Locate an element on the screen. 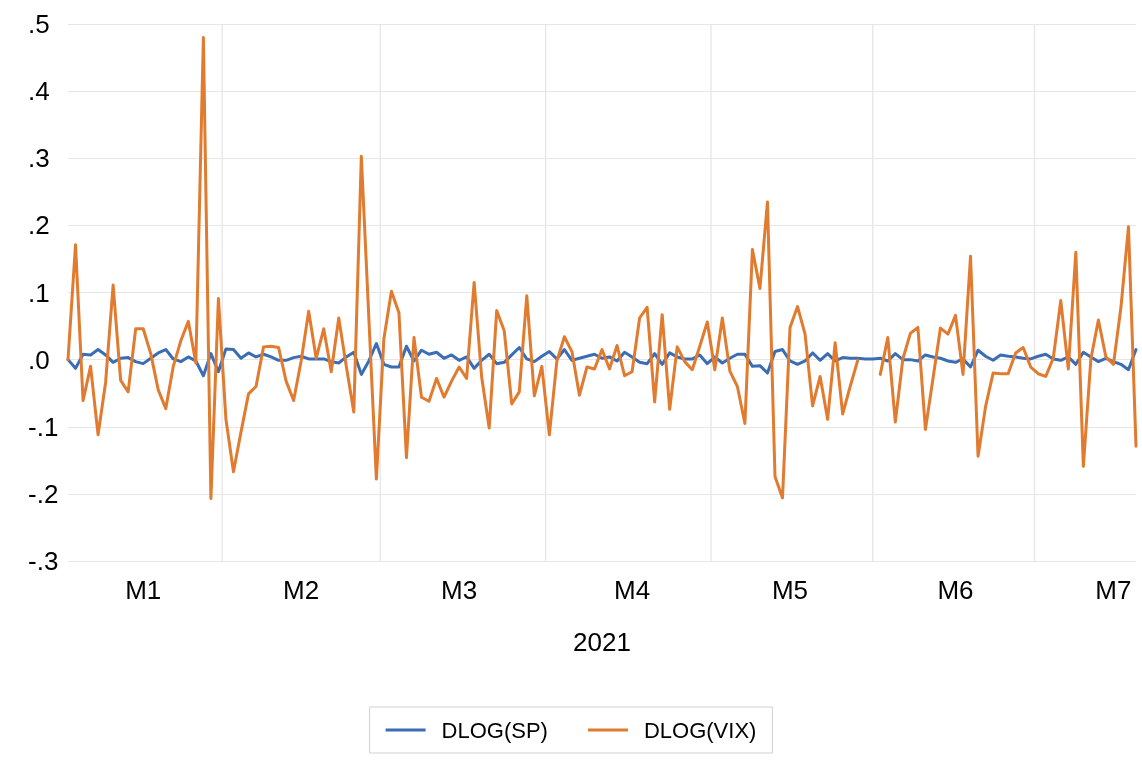 The image size is (1142, 761). x-tick-label: M7 is located at coordinates (1113, 590).